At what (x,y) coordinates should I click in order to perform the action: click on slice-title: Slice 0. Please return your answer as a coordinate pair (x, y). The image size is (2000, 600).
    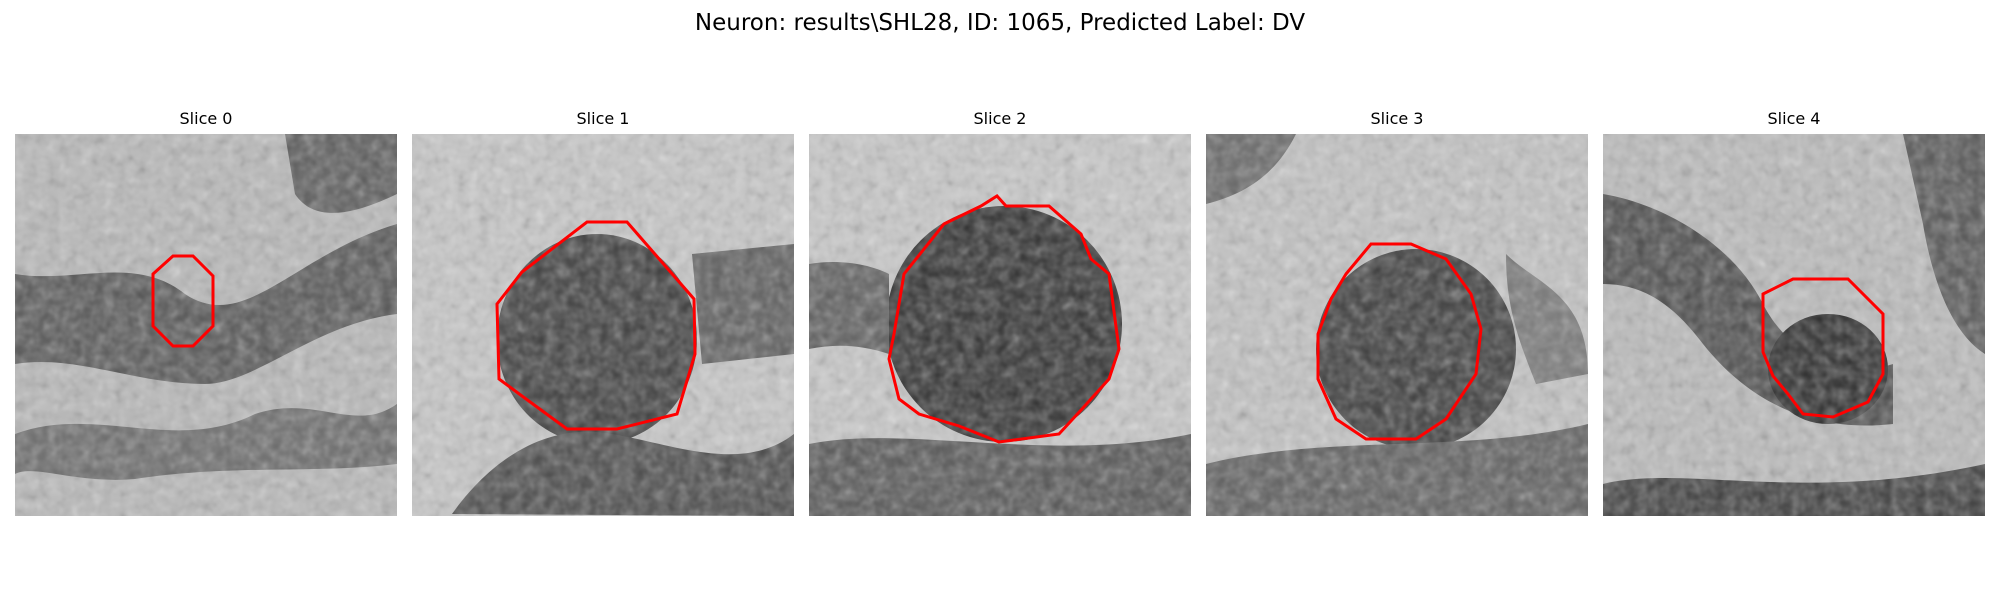
    Looking at the image, I should click on (206, 118).